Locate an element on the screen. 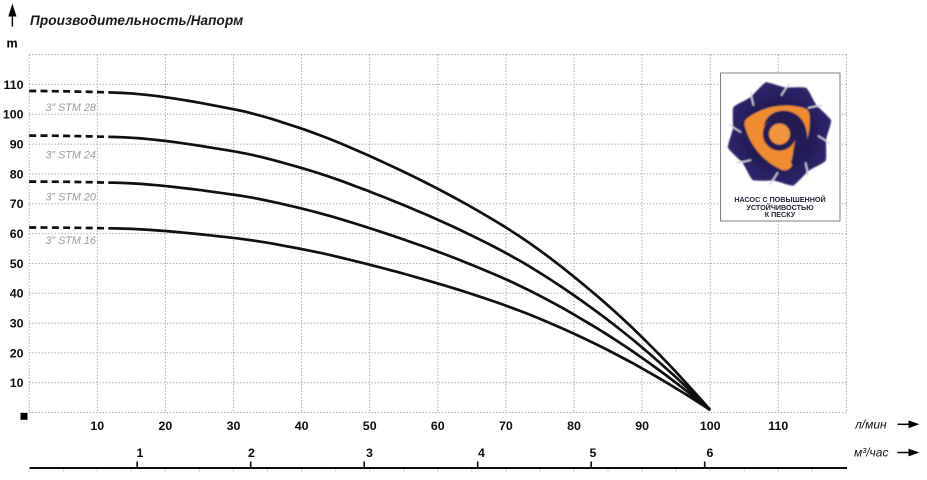 This screenshot has width=927, height=480. svg-text: 3 is located at coordinates (369, 453).